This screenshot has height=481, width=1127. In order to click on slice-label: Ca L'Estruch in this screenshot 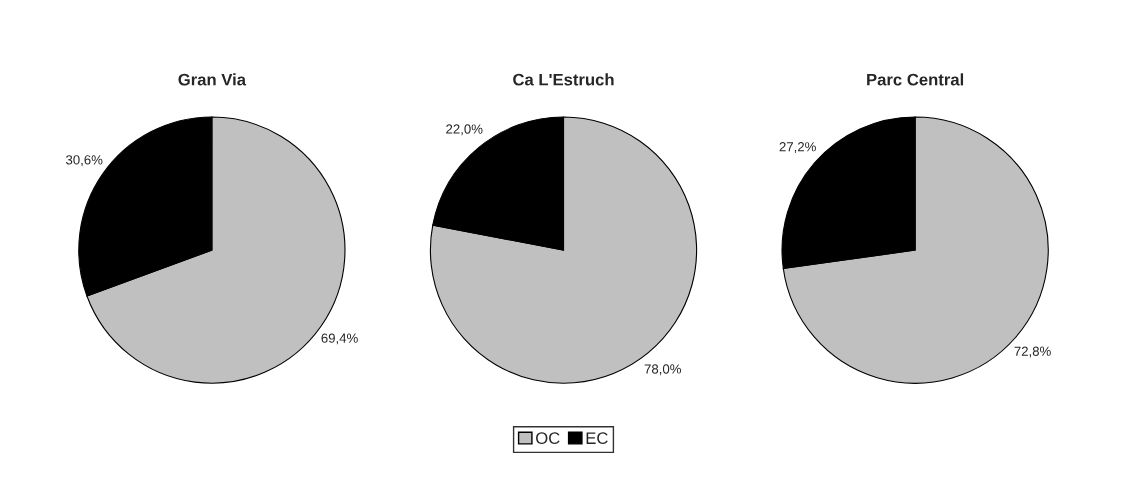, I will do `click(563, 79)`.